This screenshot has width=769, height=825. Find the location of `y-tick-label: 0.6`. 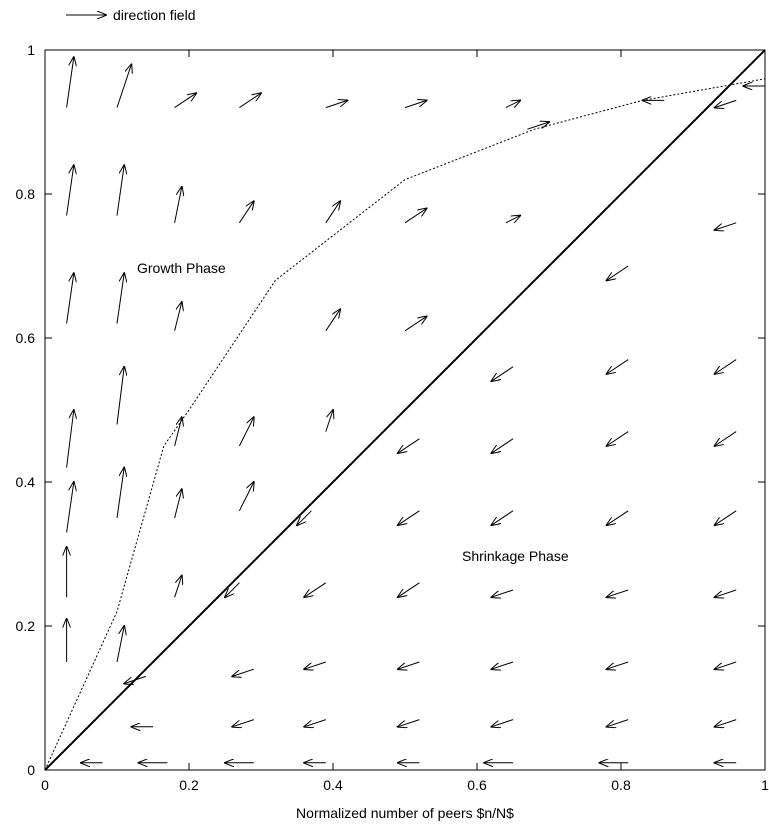

y-tick-label: 0.6 is located at coordinates (26, 338).